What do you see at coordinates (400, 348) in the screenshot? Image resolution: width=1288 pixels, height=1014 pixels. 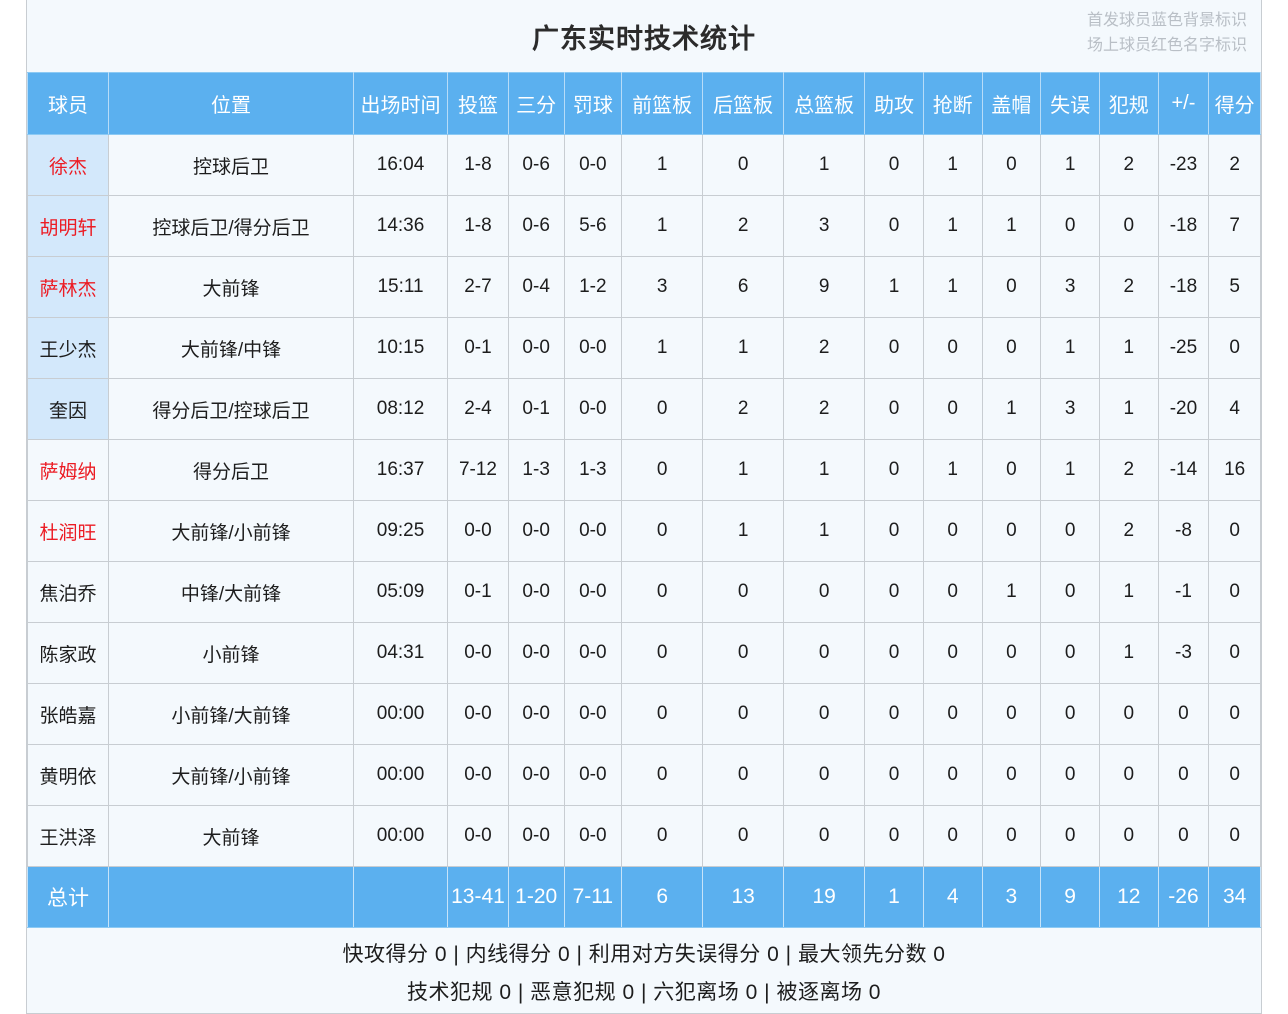 I see `player-minutes-cell: 10:15` at bounding box center [400, 348].